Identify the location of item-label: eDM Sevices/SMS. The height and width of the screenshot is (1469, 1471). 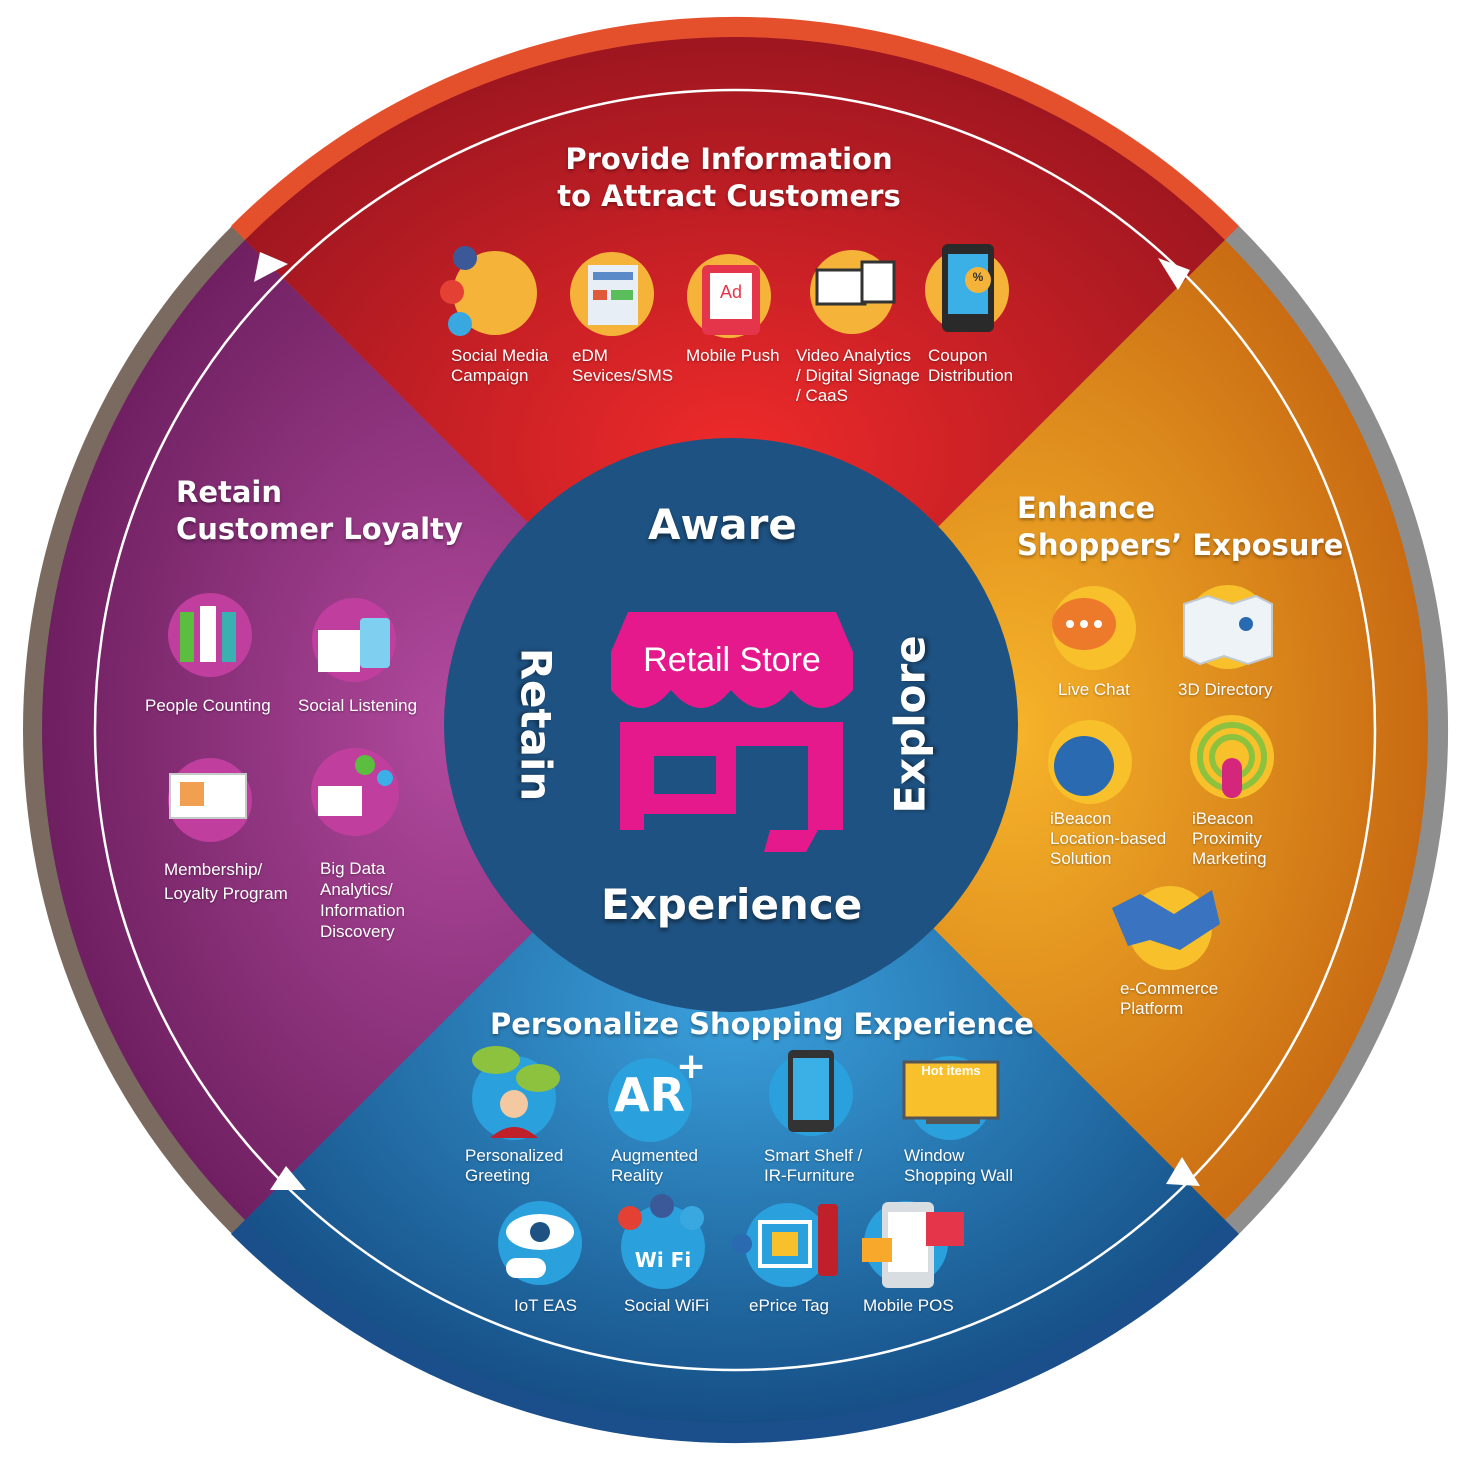
(623, 365).